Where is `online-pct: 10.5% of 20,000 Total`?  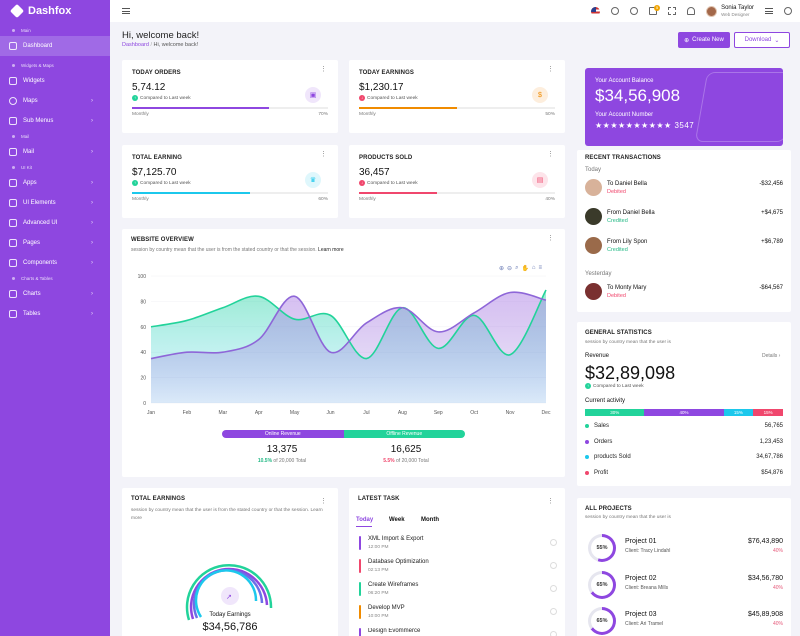 online-pct: 10.5% of 20,000 Total is located at coordinates (282, 461).